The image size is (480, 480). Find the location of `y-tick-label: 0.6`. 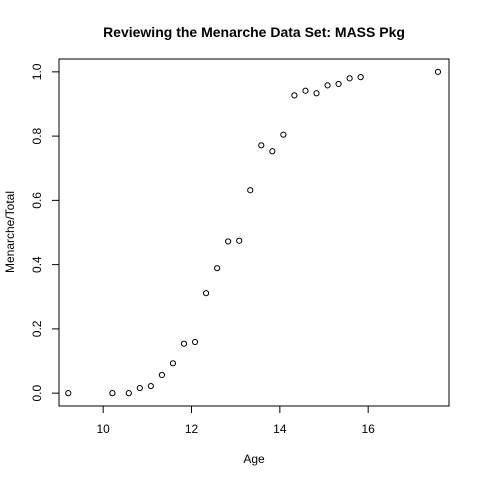

y-tick-label: 0.6 is located at coordinates (37, 200).